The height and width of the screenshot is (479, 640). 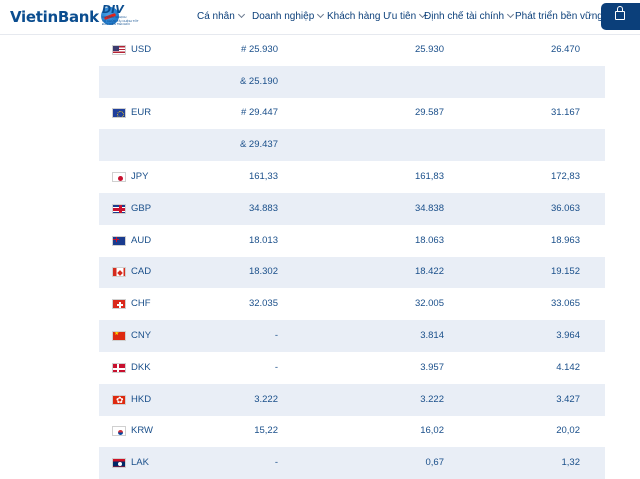 I want to click on rate-buy-cash: 34.883, so click(x=263, y=208).